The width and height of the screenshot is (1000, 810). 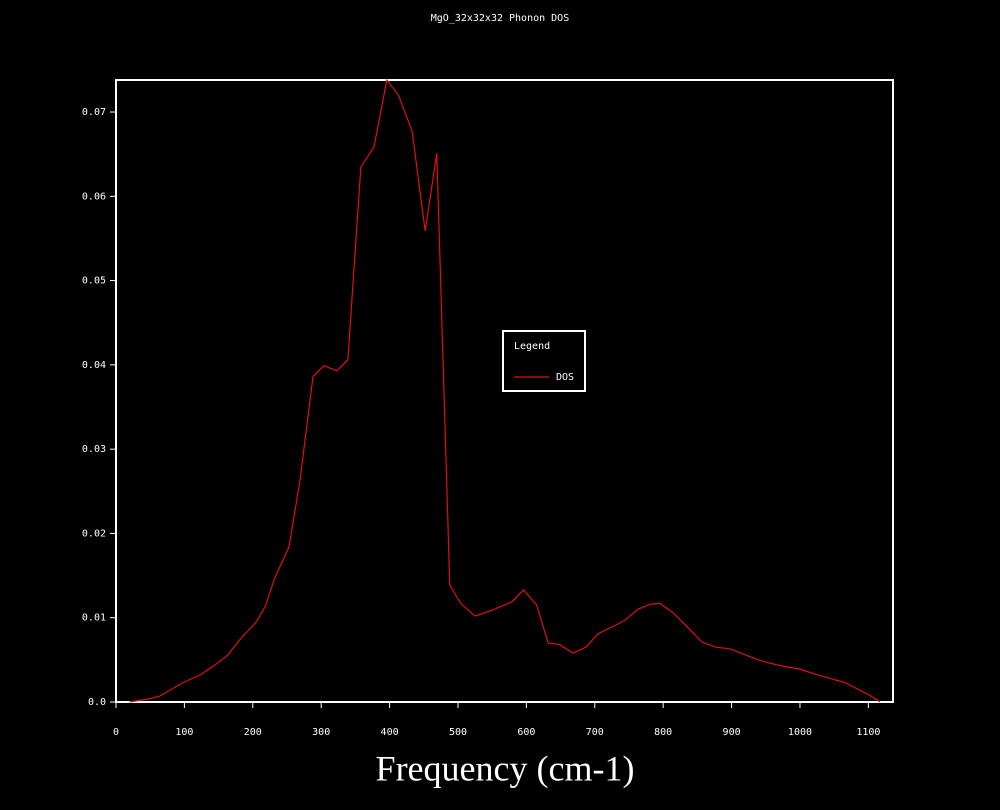 What do you see at coordinates (321, 732) in the screenshot?
I see `x-tick-label: 300` at bounding box center [321, 732].